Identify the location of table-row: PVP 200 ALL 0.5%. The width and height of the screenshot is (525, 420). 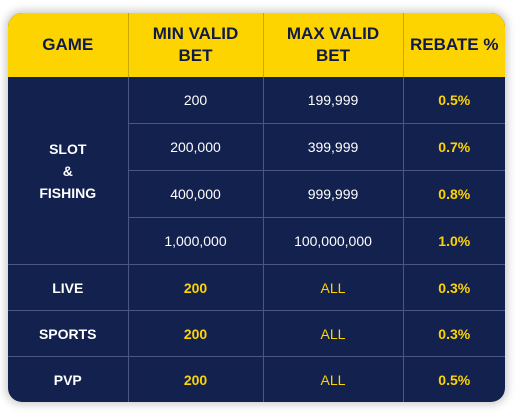
(256, 379).